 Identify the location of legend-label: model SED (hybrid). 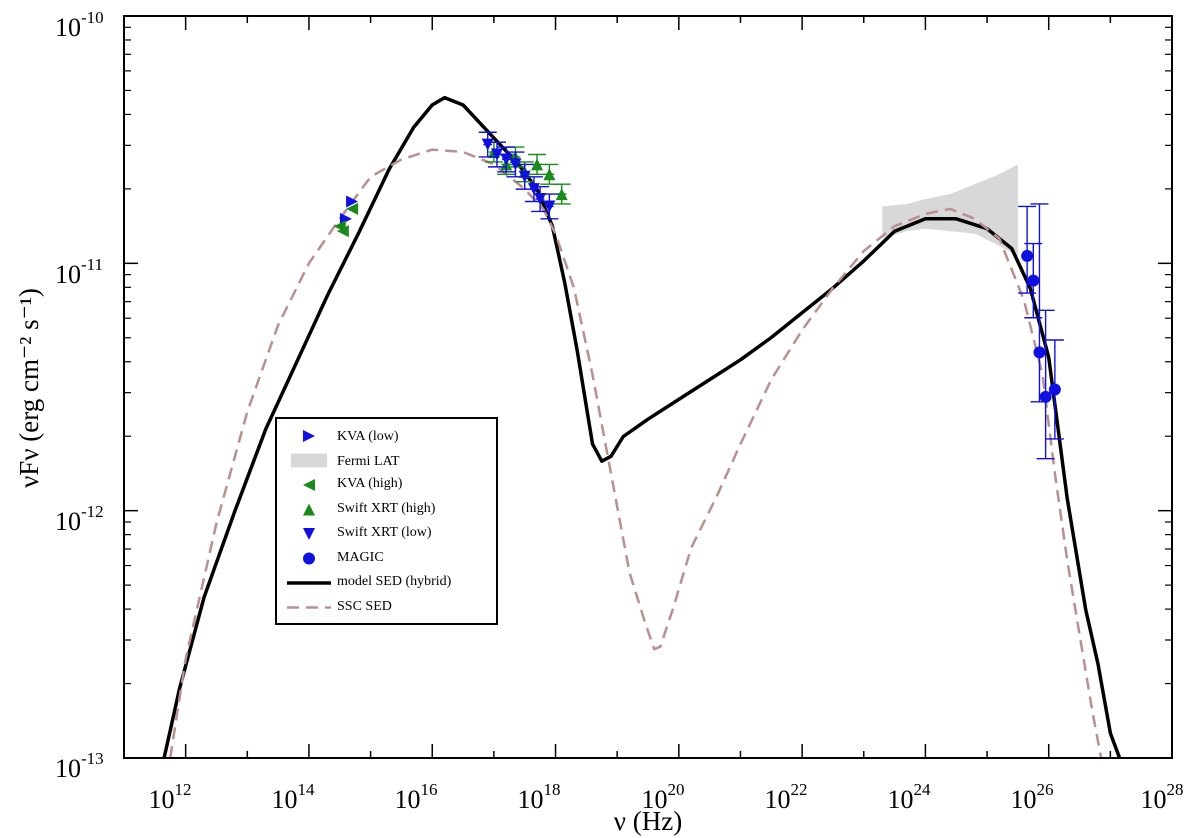
(394, 581).